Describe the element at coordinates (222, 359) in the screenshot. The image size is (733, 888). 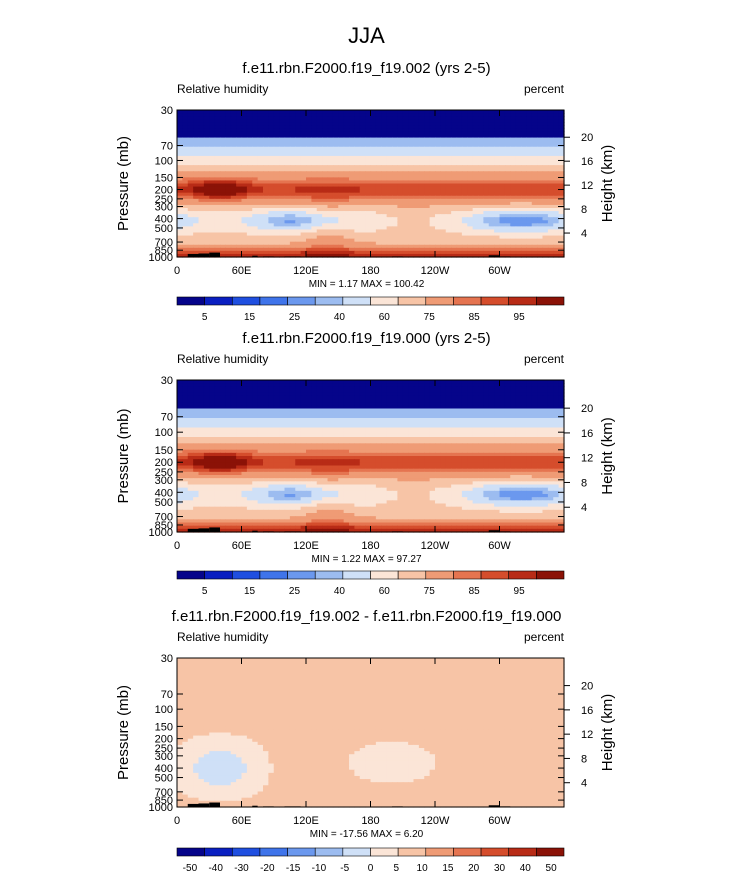
I see `variable-label: Relative humidity` at that location.